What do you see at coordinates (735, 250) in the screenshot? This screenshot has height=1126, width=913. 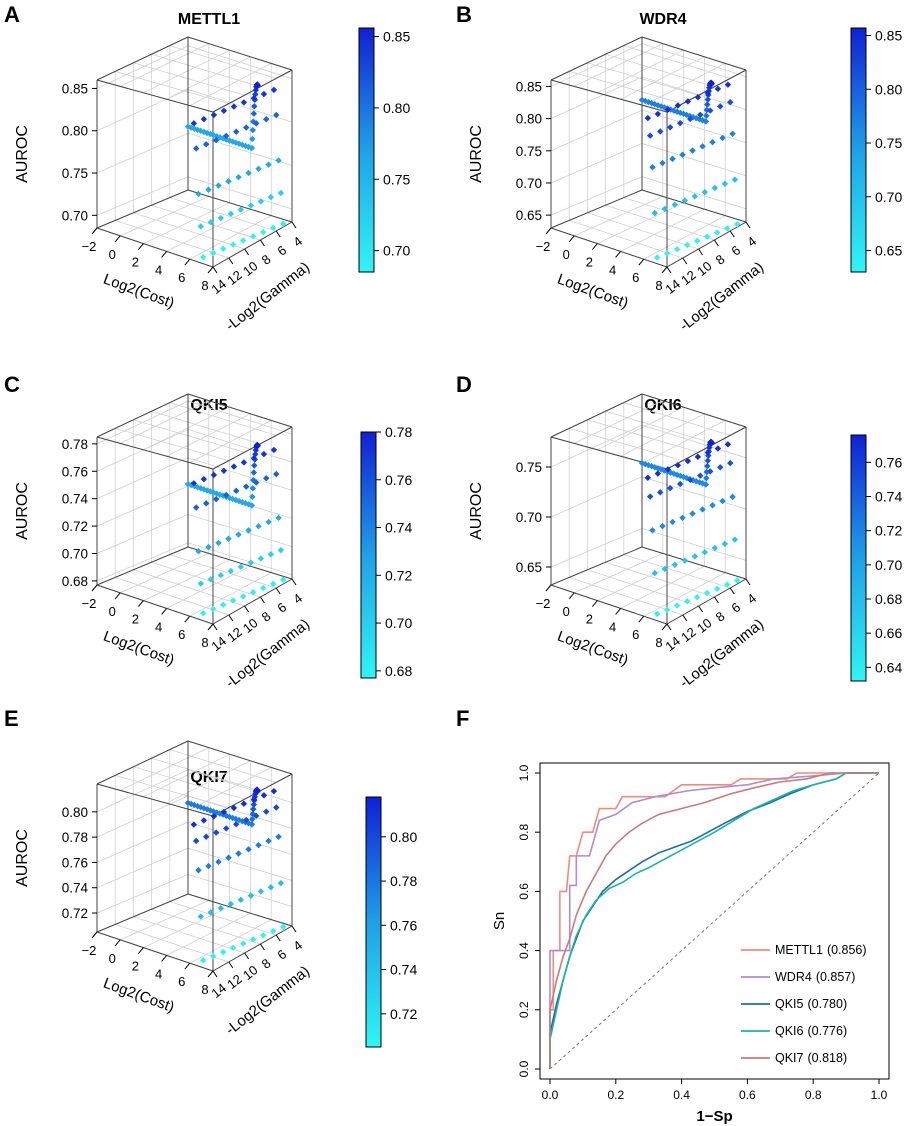 I see `y-tick-label: 6` at bounding box center [735, 250].